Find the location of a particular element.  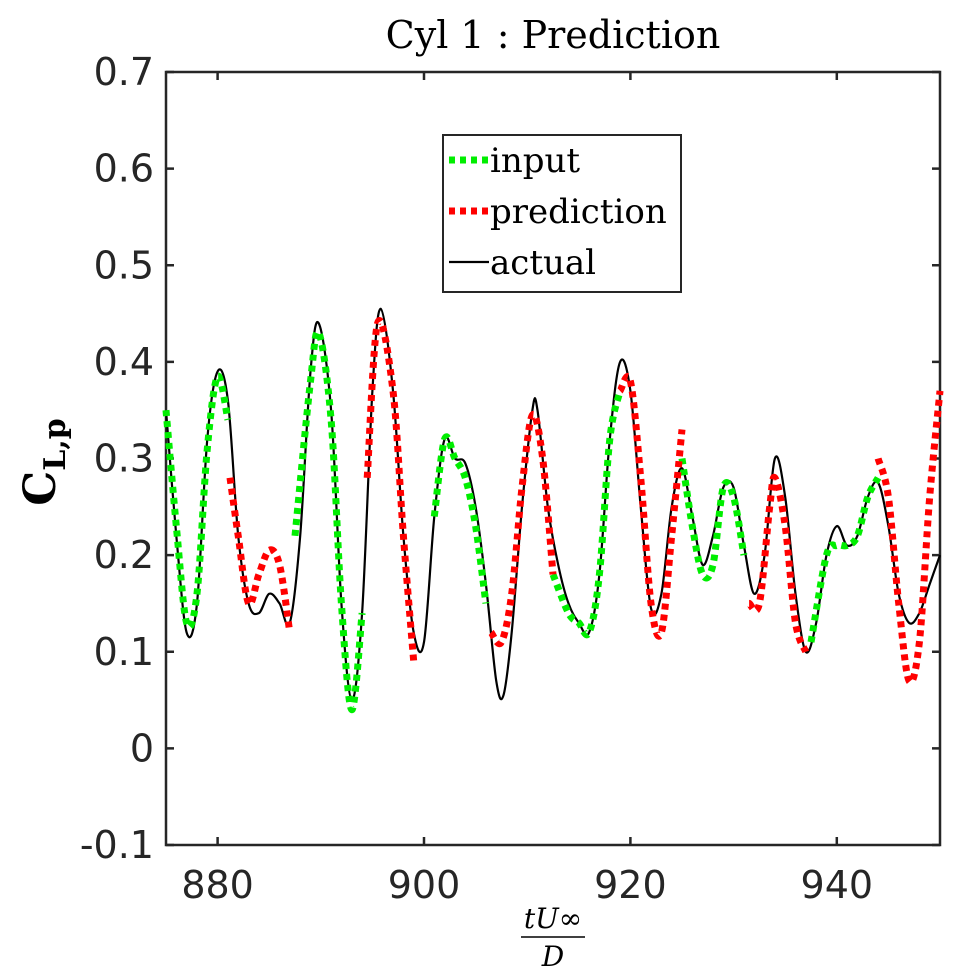

y-axis-label: CL,p is located at coordinates (44, 462).